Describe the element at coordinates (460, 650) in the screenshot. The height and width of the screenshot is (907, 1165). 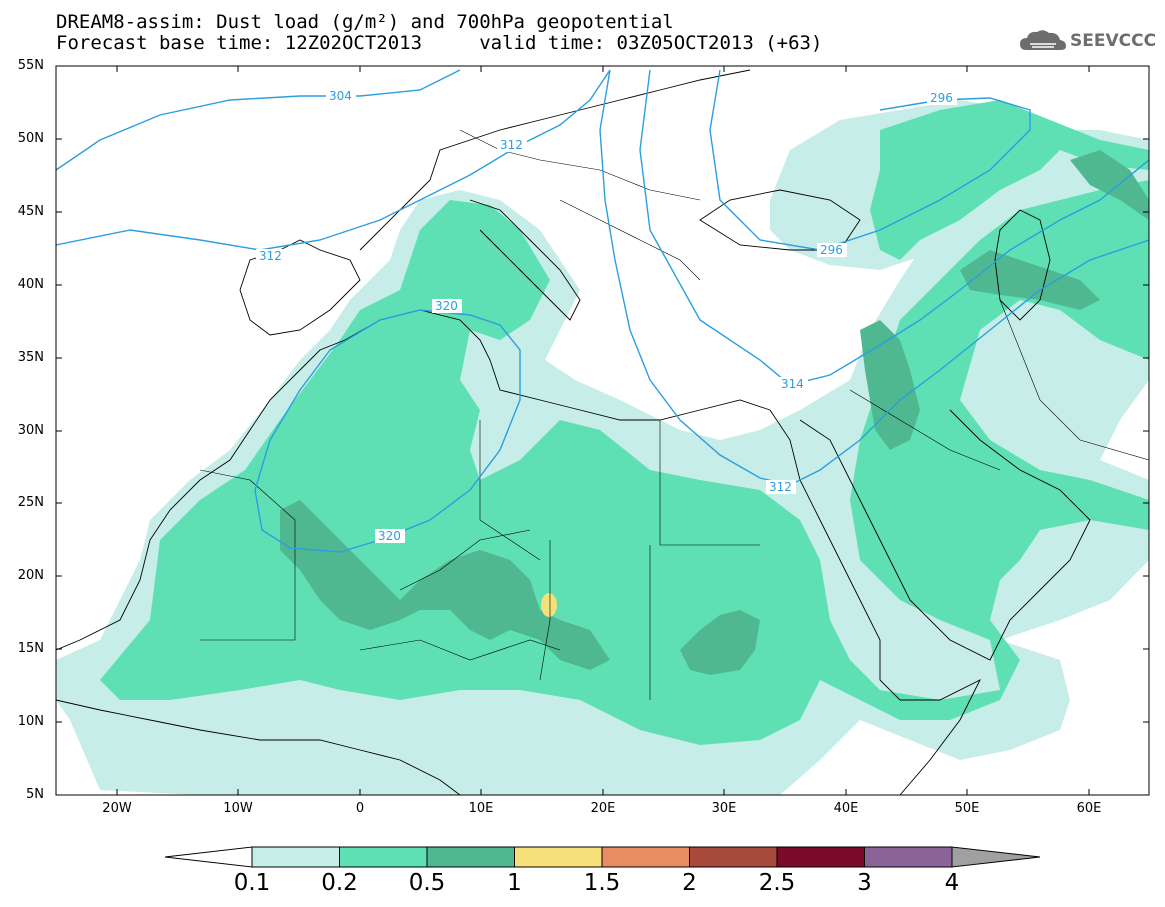
I see `border-niger-nigeria` at that location.